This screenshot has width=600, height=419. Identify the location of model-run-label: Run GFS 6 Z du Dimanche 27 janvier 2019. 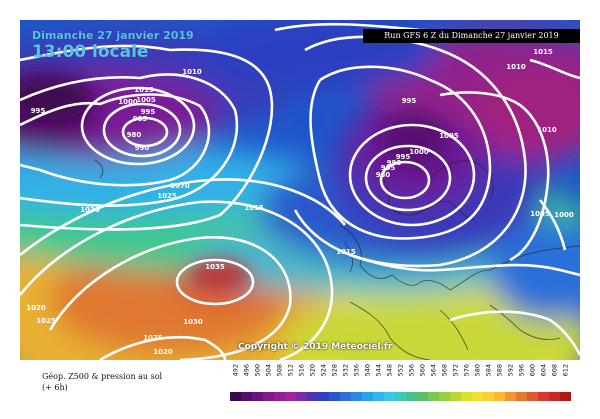
(471, 36).